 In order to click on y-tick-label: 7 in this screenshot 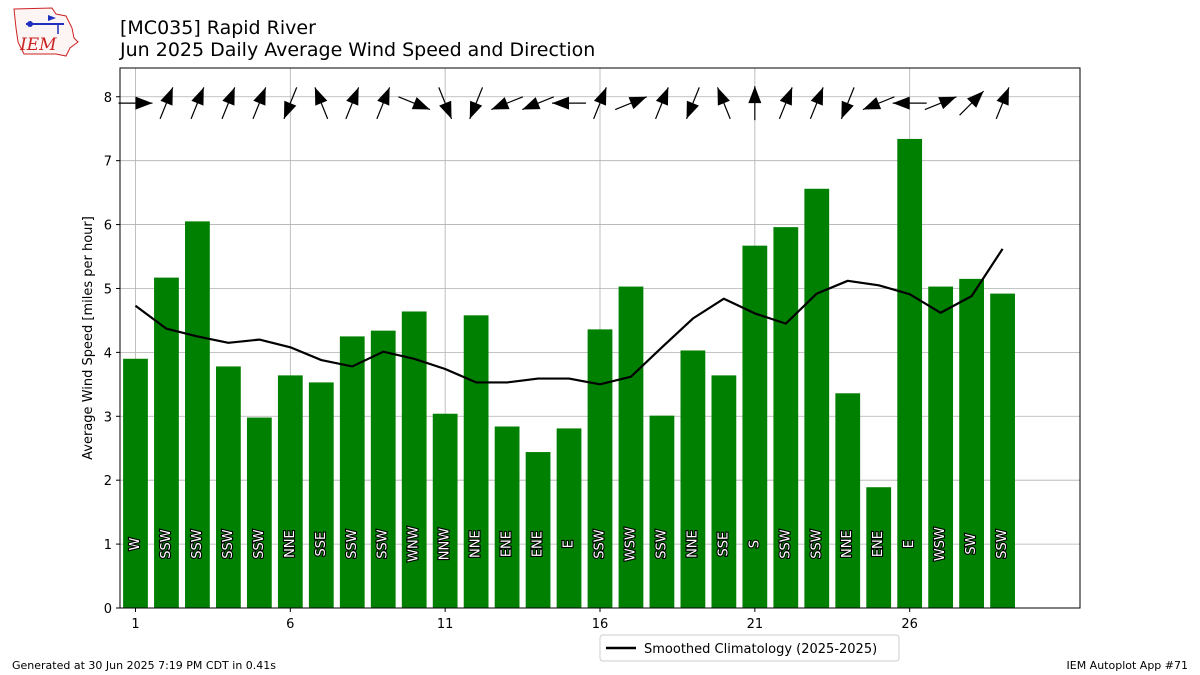, I will do `click(108, 162)`.